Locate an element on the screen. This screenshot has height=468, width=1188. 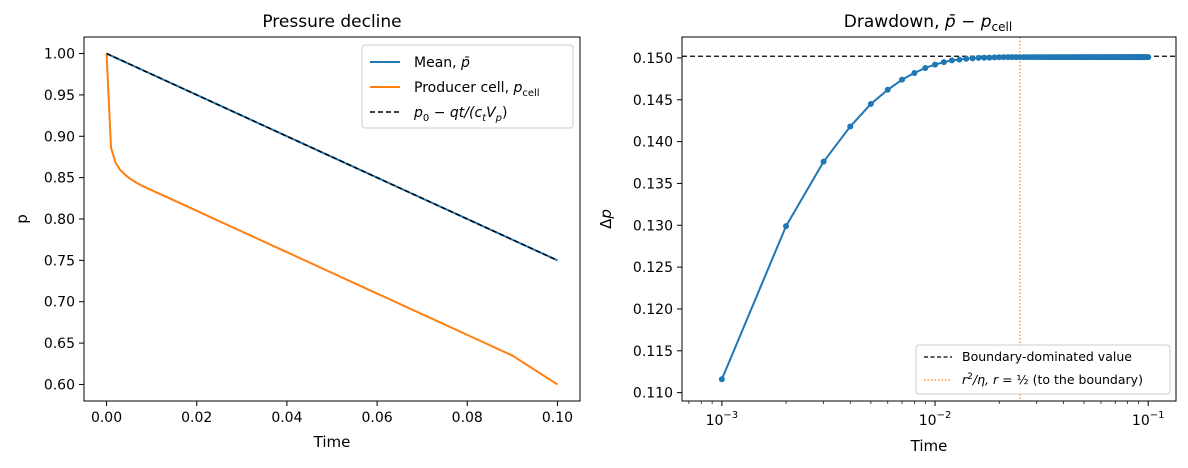
chart2-y-tick-label: 0.130 is located at coordinates (653, 226).